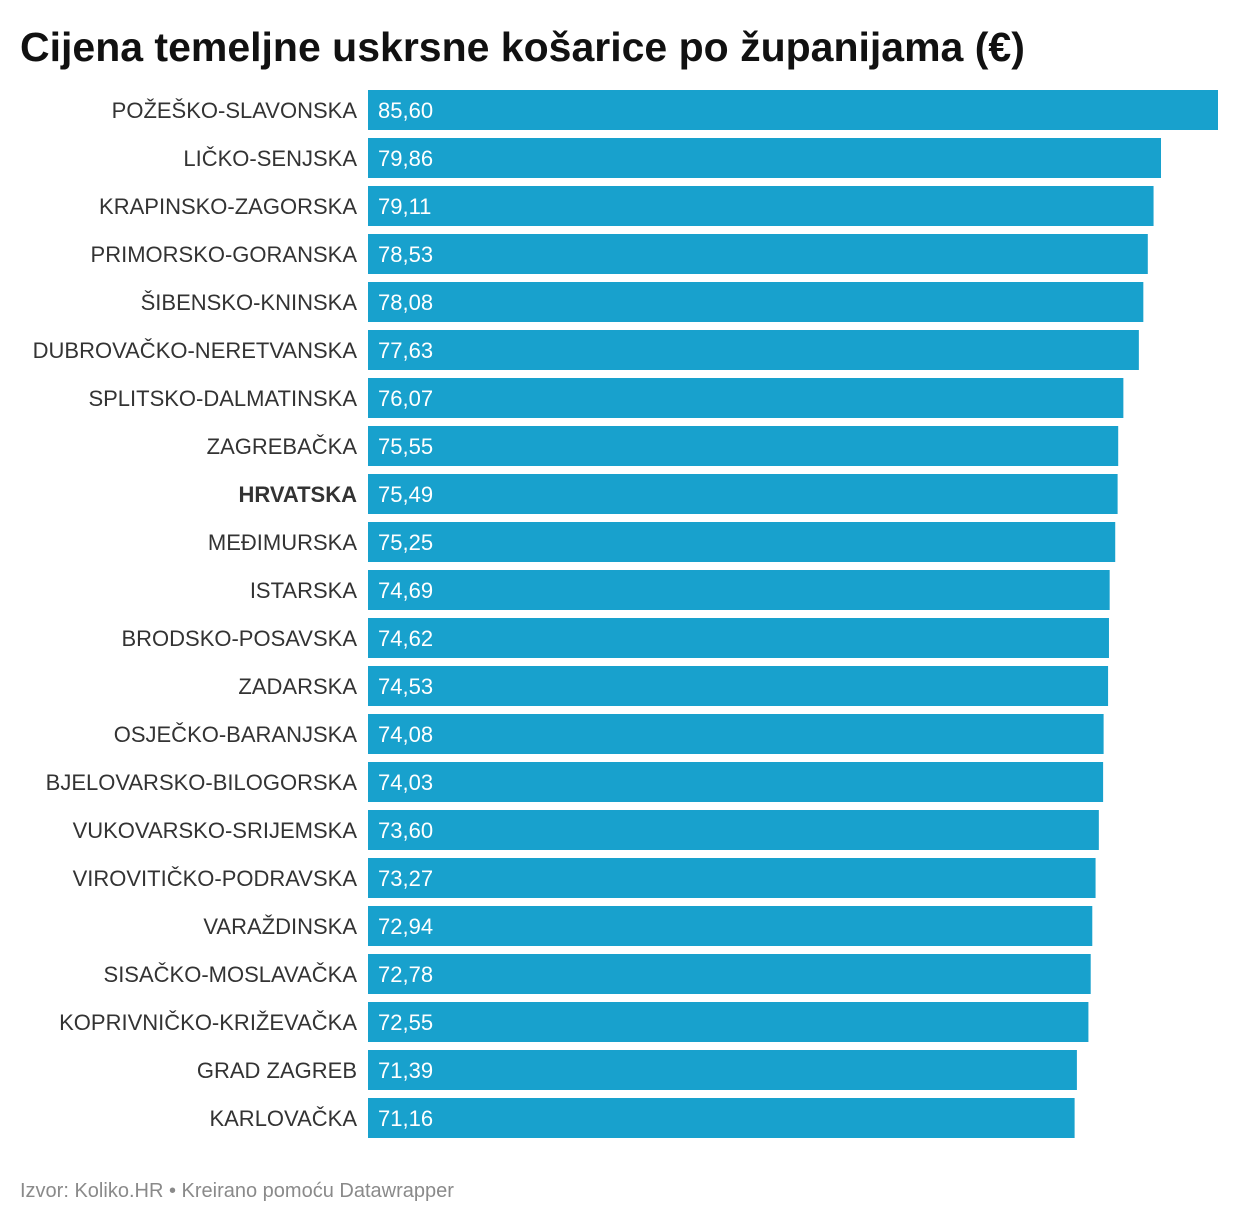  What do you see at coordinates (405, 1070) in the screenshot?
I see `value-label: 71,39` at bounding box center [405, 1070].